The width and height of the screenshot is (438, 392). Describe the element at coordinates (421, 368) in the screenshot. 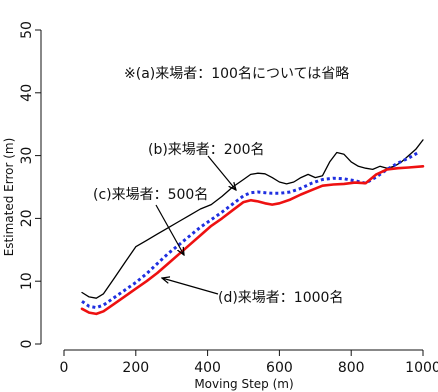

I see `x-tick-label: 1000` at that location.